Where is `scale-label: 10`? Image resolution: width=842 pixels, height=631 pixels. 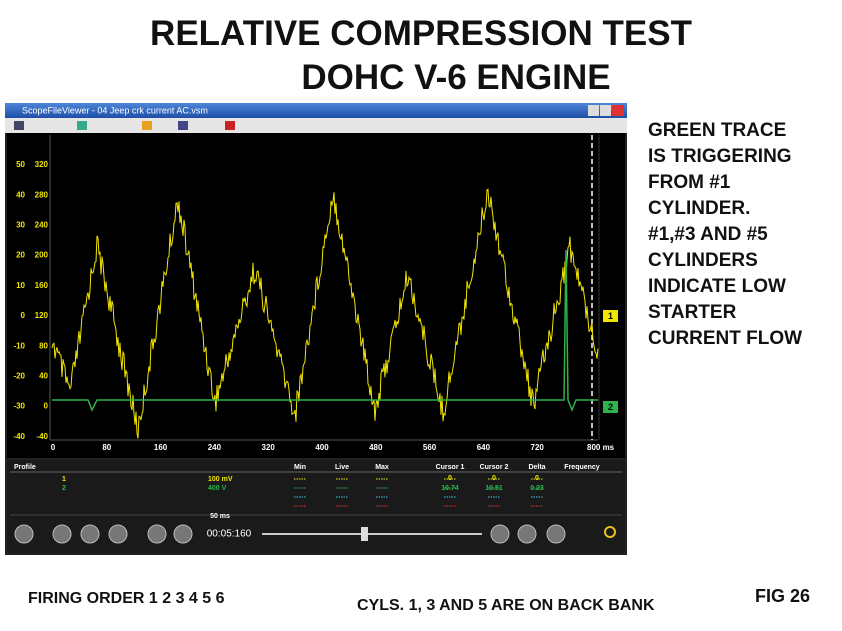 scale-label: 10 is located at coordinates (20, 285).